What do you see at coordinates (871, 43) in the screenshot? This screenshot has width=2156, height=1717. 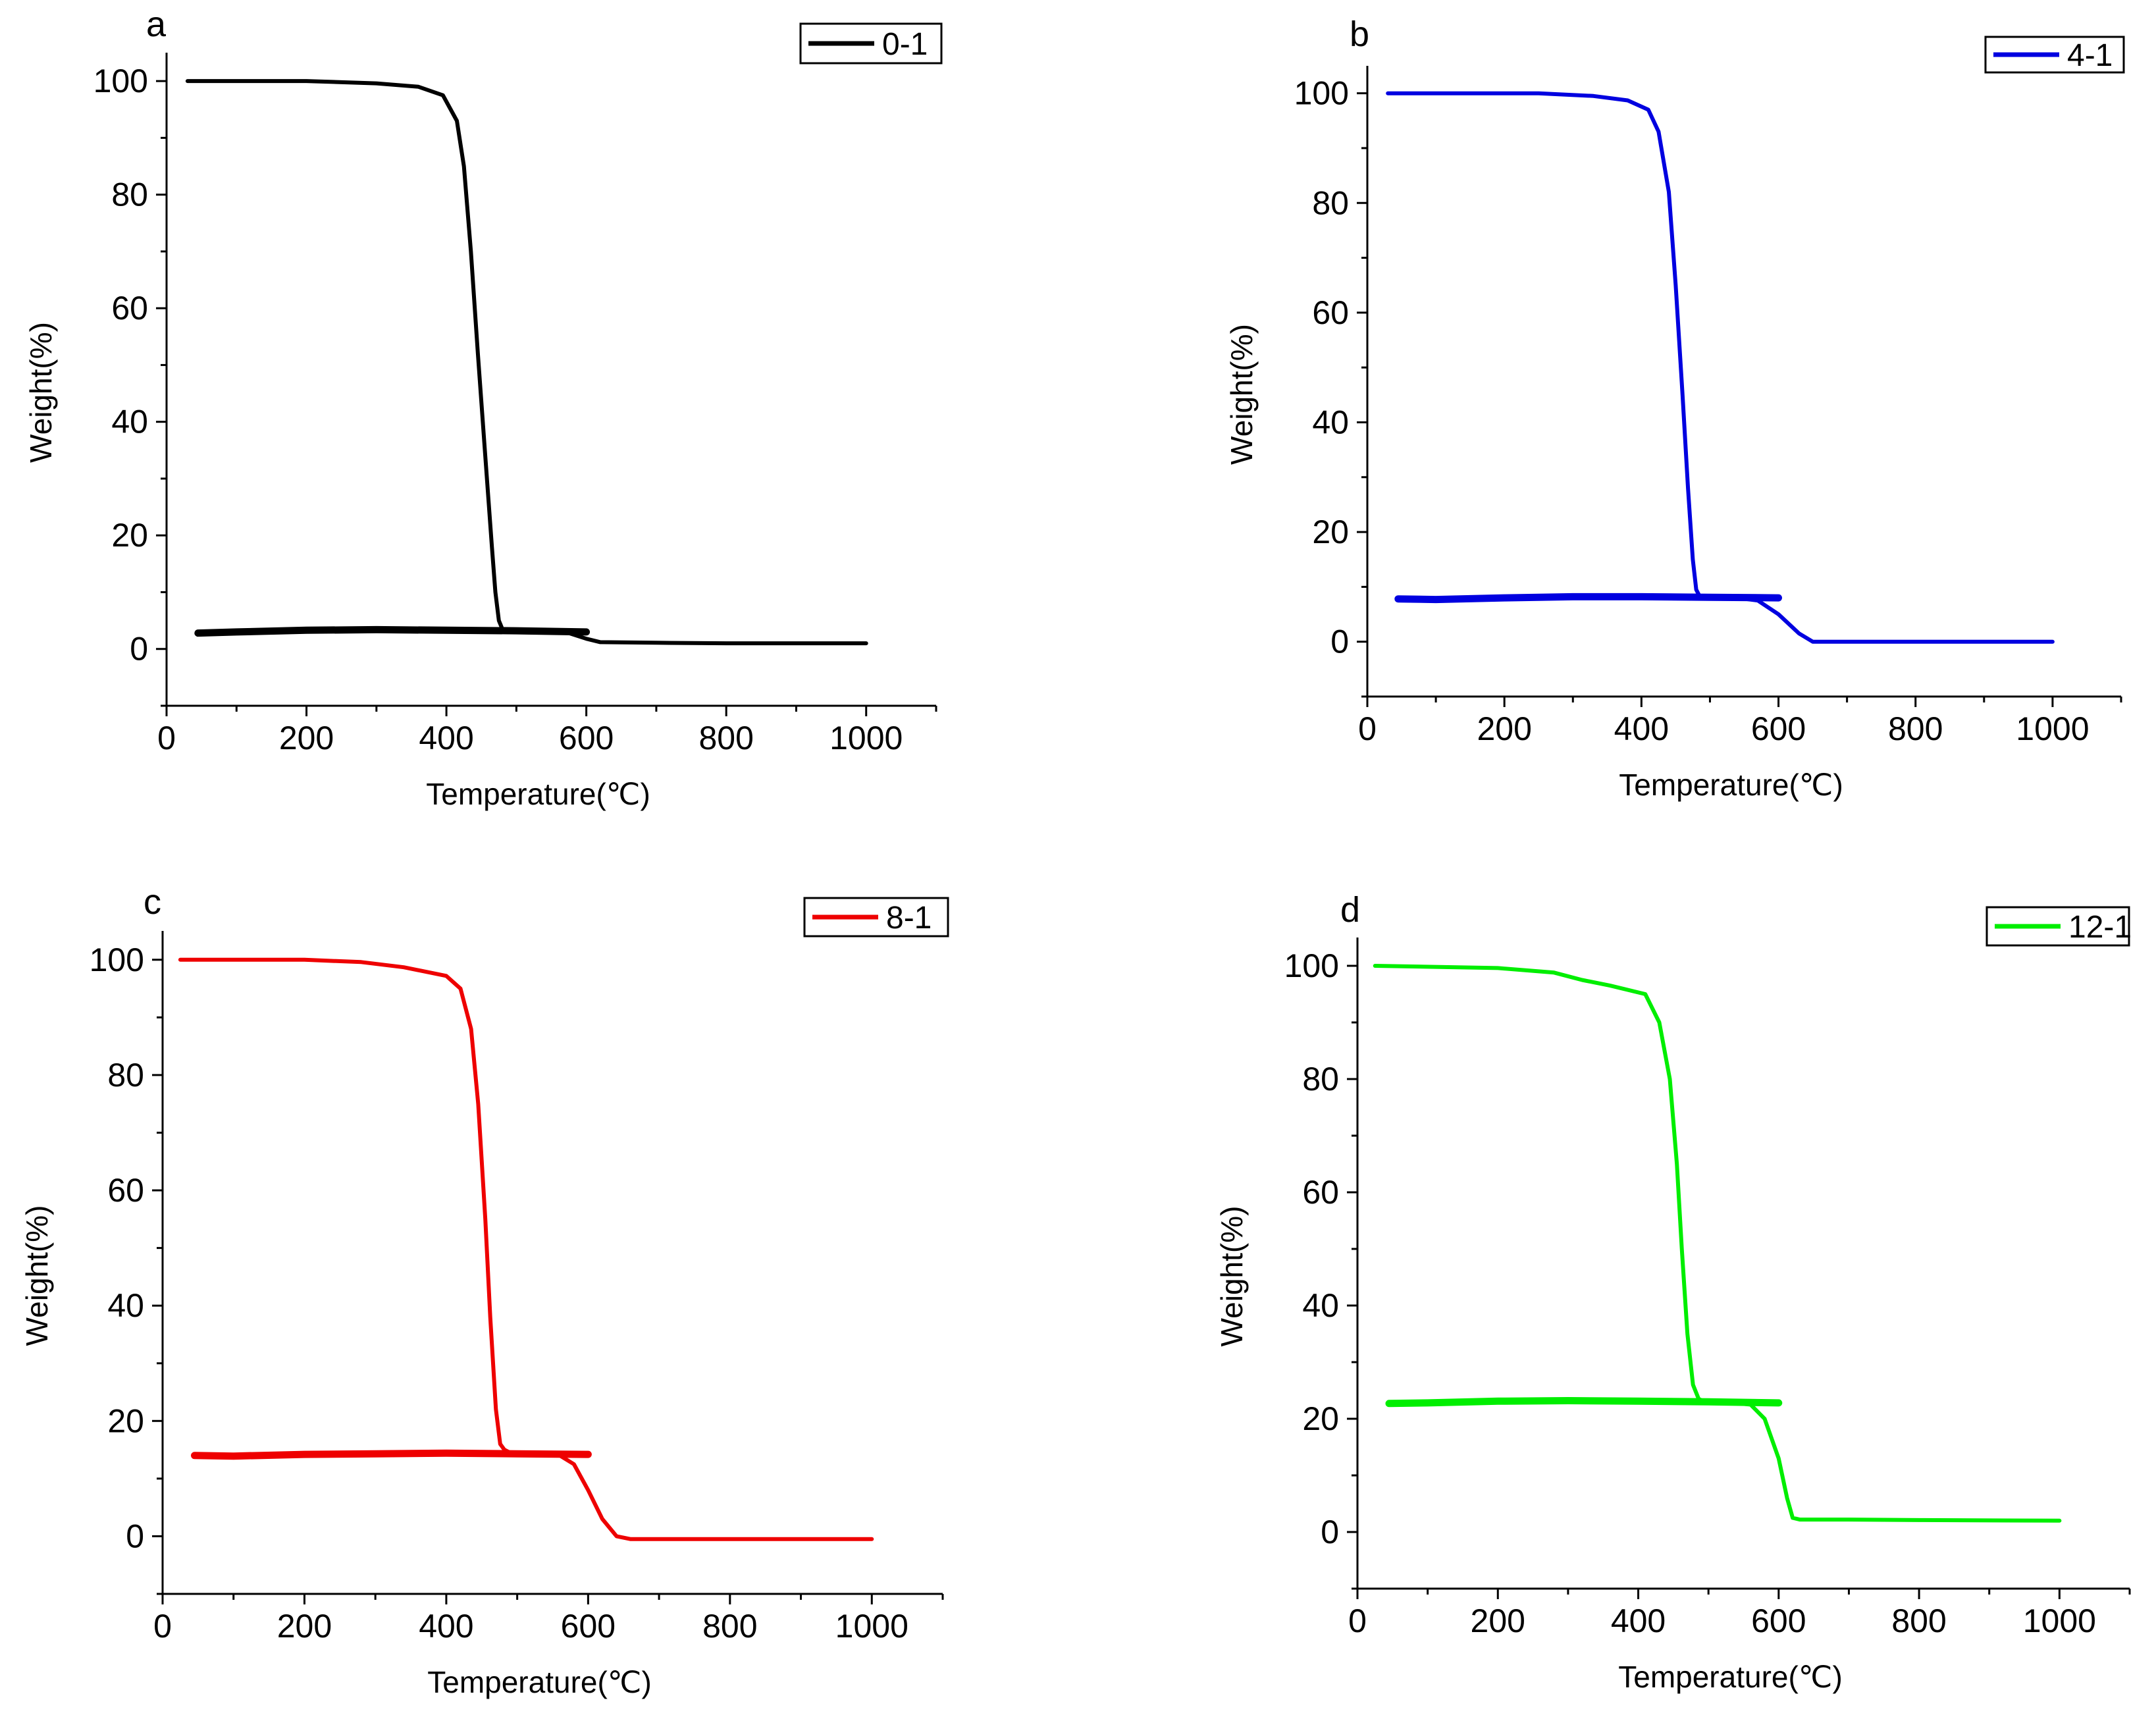 I see `legend: 0-1` at bounding box center [871, 43].